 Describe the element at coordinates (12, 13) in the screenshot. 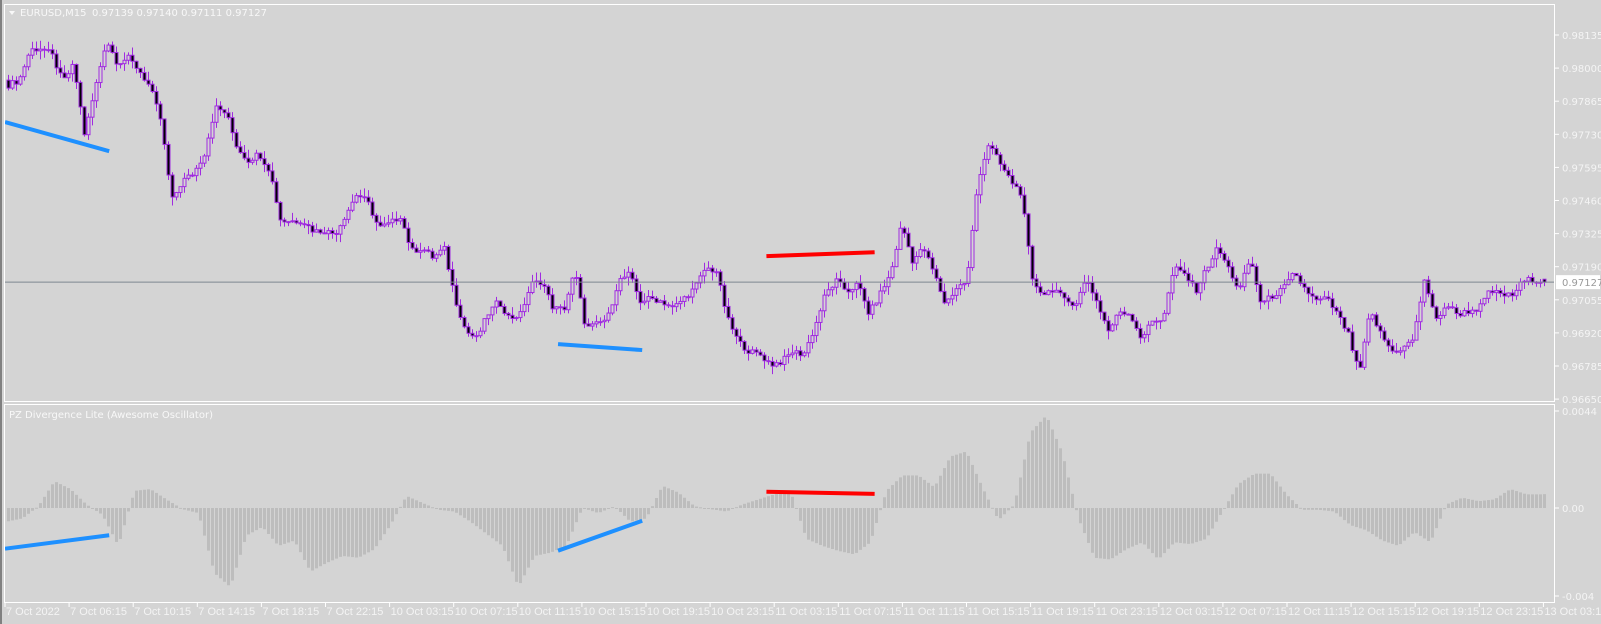

I see `triangle-down-icon` at that location.